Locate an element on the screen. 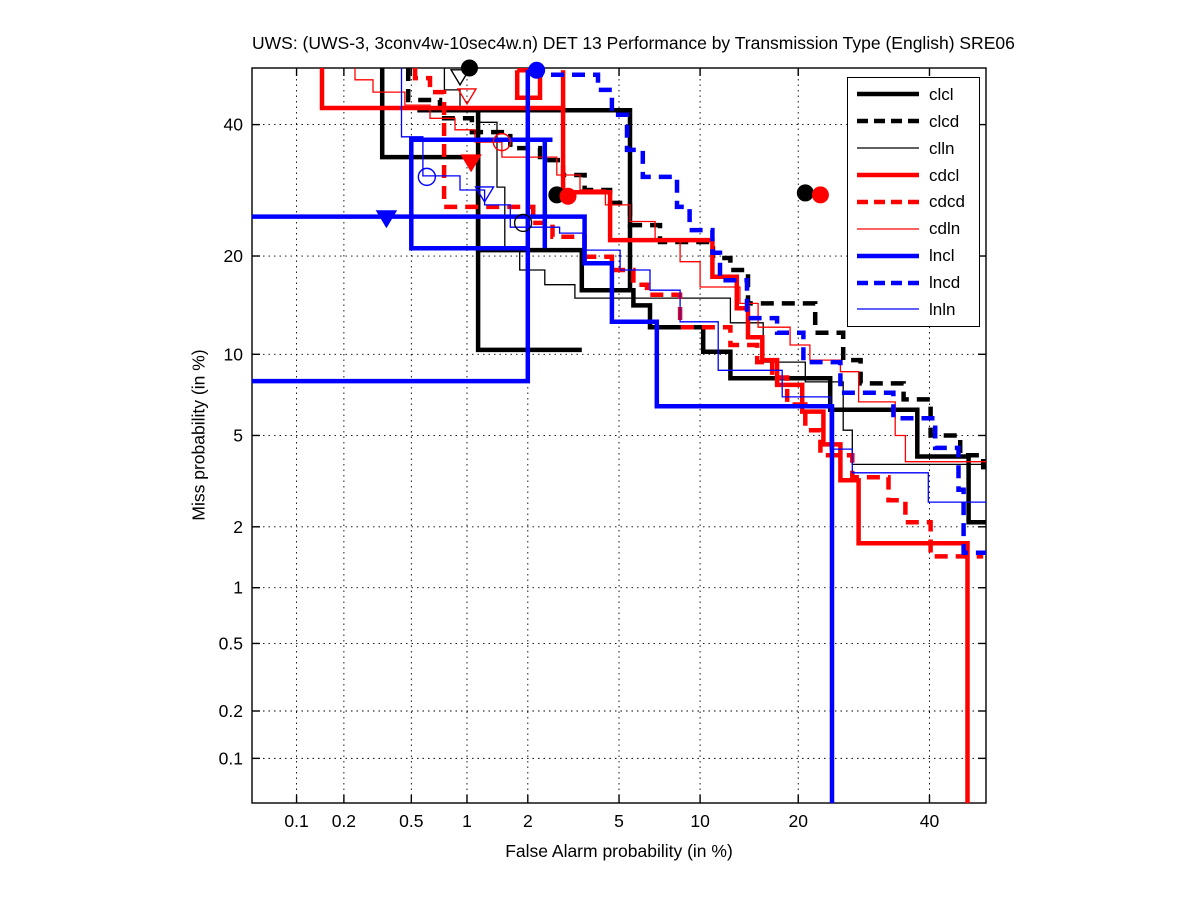 Image resolution: width=1201 pixels, height=900 pixels. legend-item-lnln: lnln is located at coordinates (913, 309).